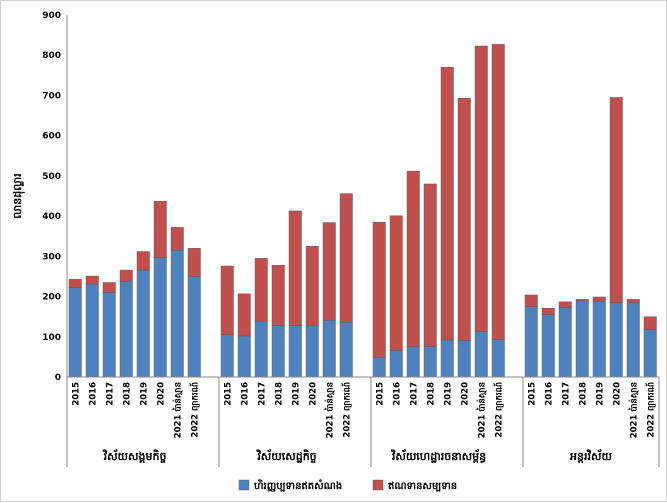 This screenshot has width=667, height=503. Describe the element at coordinates (18, 196) in the screenshot. I see `y-axis-label: លានដុល្លារ` at that location.